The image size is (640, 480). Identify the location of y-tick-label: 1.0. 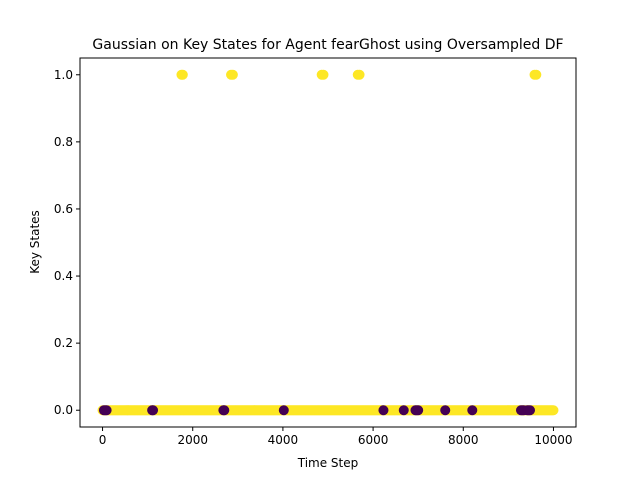
(63, 75).